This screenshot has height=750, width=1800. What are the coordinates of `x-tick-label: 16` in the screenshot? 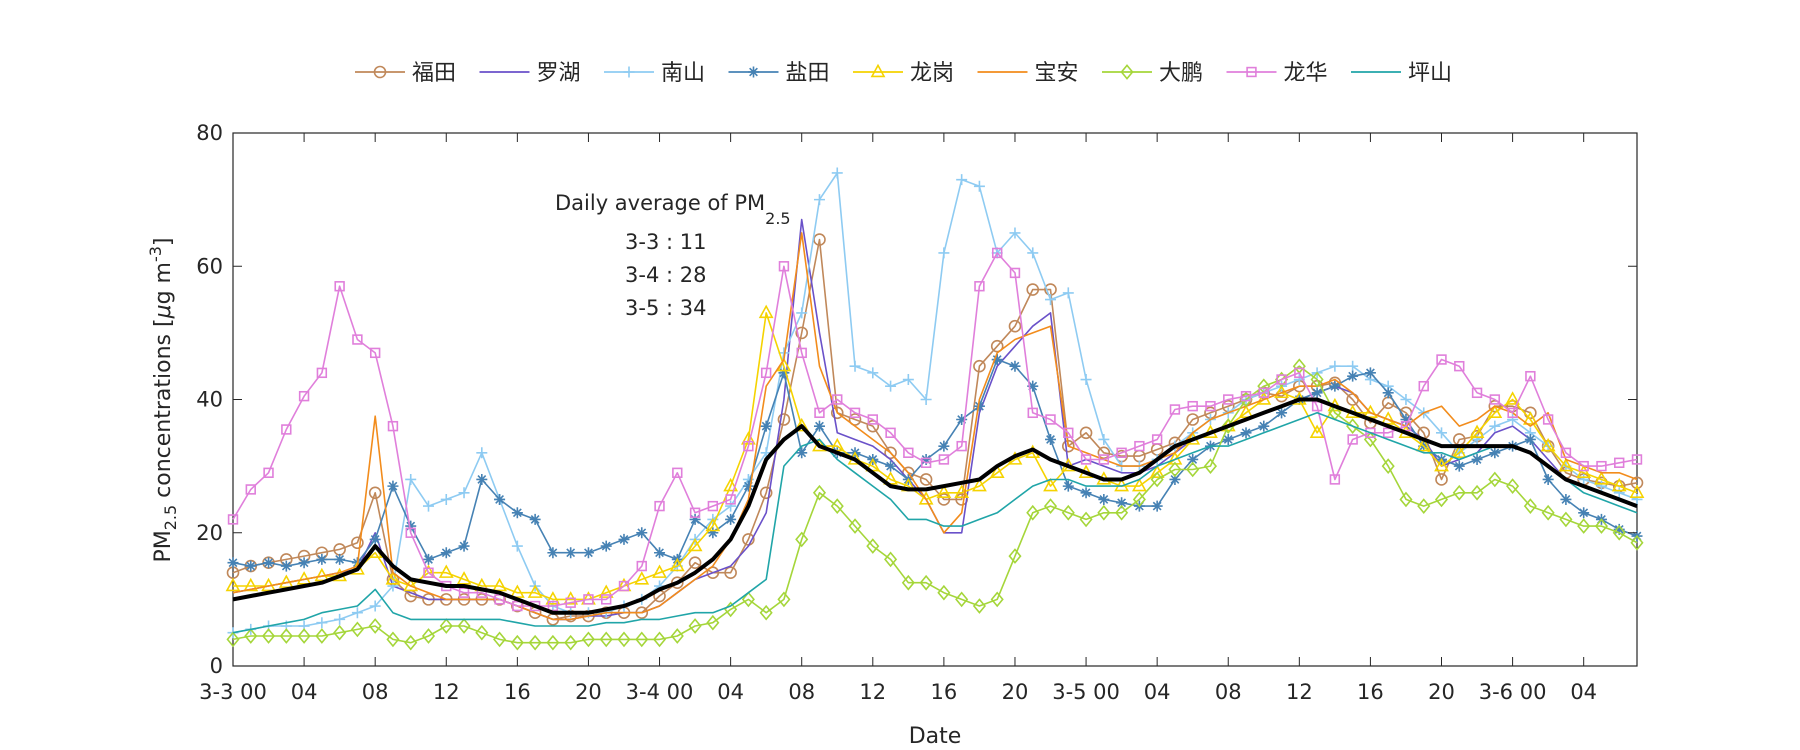 It's located at (944, 692).